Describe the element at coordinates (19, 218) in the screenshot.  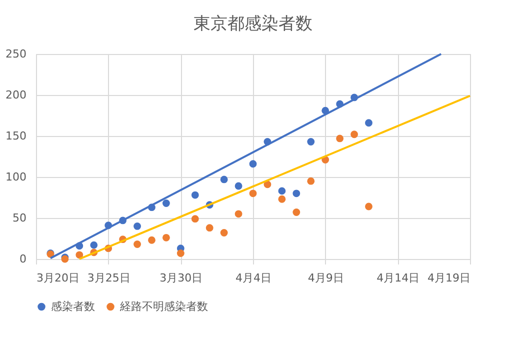
I see `y-tick-label: 50` at that location.